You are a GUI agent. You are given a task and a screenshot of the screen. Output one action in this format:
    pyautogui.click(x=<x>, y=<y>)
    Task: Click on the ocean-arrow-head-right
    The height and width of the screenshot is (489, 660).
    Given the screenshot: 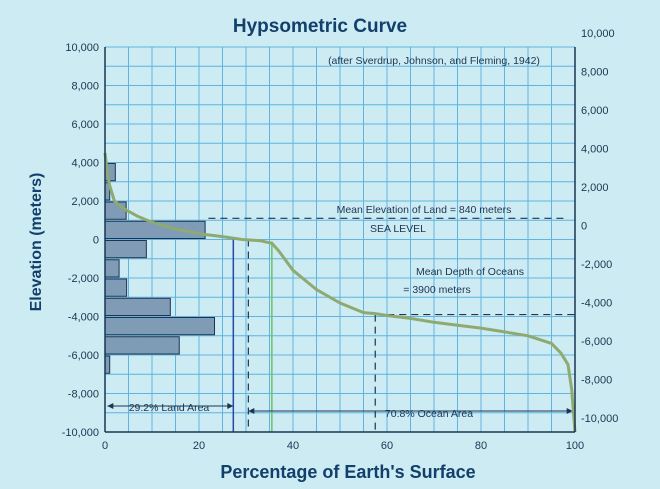 What is the action you would take?
    pyautogui.click(x=569, y=411)
    